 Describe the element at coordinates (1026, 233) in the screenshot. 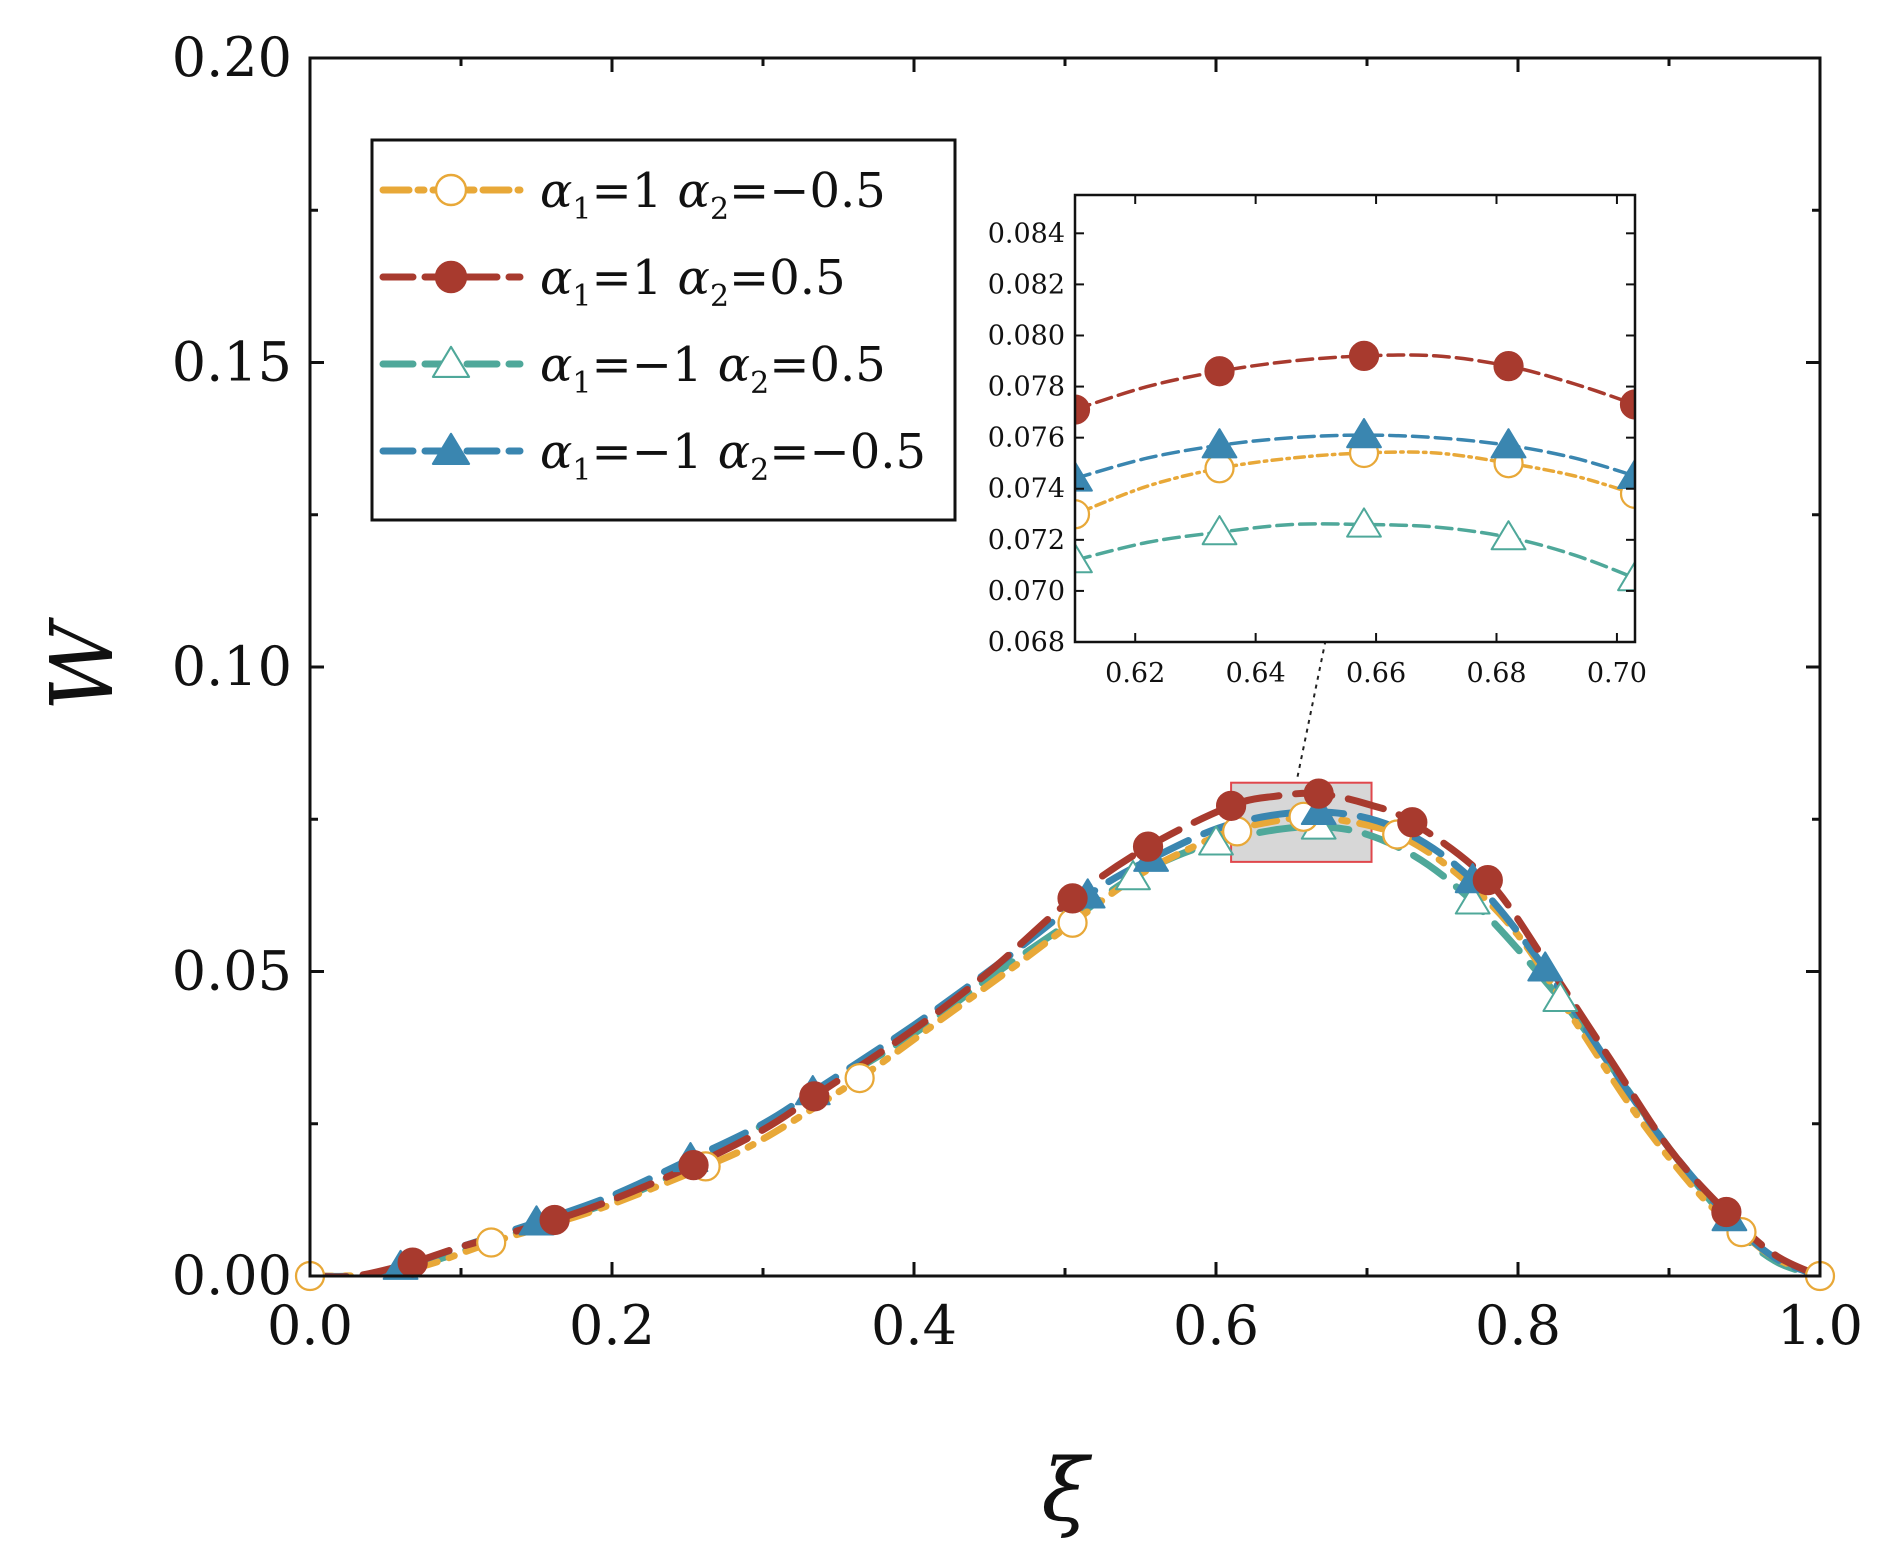

I see `inset-y-tick-label: 0.084` at that location.